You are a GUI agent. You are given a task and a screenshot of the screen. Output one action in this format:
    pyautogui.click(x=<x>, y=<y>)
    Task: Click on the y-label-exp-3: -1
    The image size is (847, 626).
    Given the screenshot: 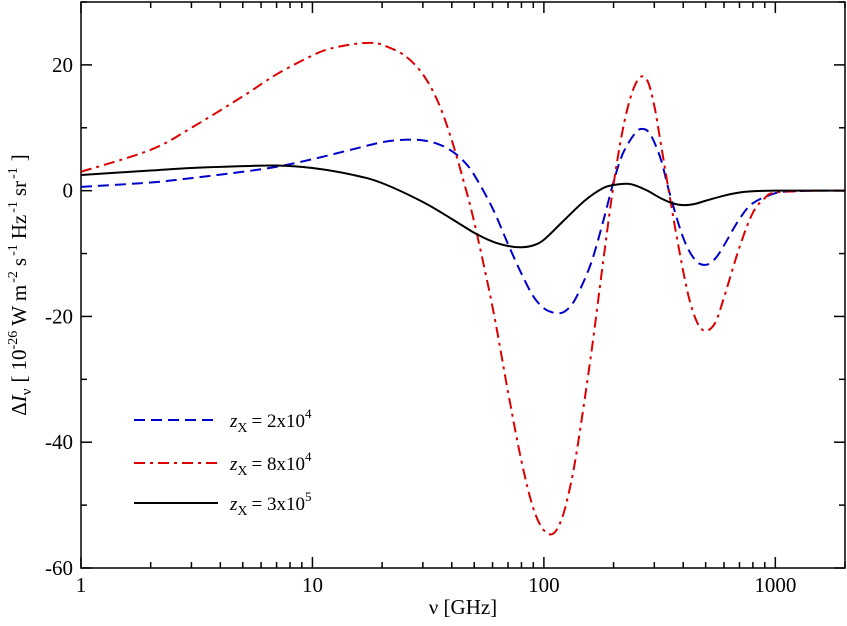 What is the action you would take?
    pyautogui.click(x=13, y=207)
    